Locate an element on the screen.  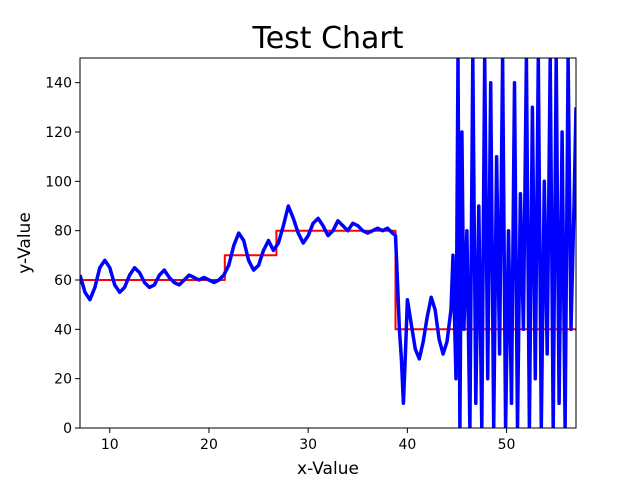
y-tick-label: 0 is located at coordinates (67, 429).